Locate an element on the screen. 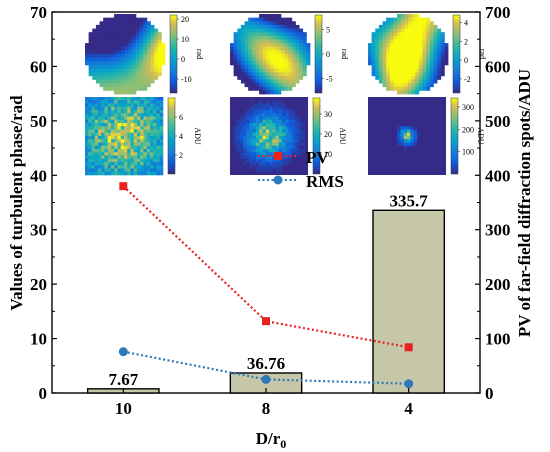  y-right-tick-label: 400 is located at coordinates (498, 175).